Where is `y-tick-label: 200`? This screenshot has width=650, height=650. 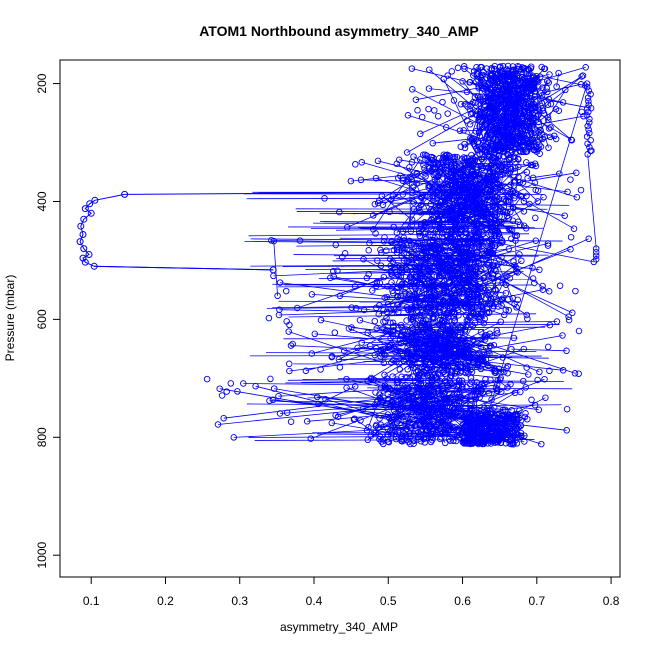
y-tick-label: 200 is located at coordinates (42, 83).